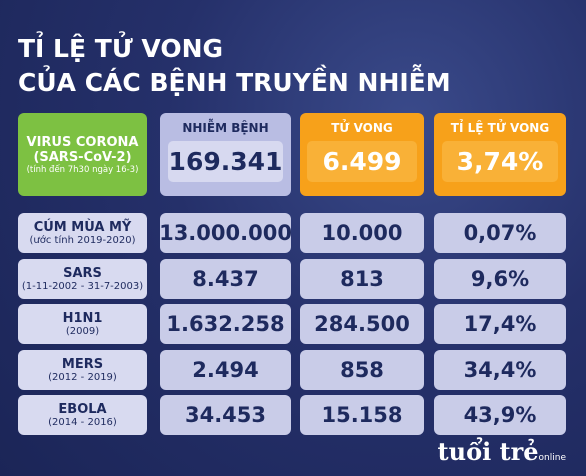 The width and height of the screenshot is (586, 476). I want to click on rate-value: 3,74%, so click(500, 161).